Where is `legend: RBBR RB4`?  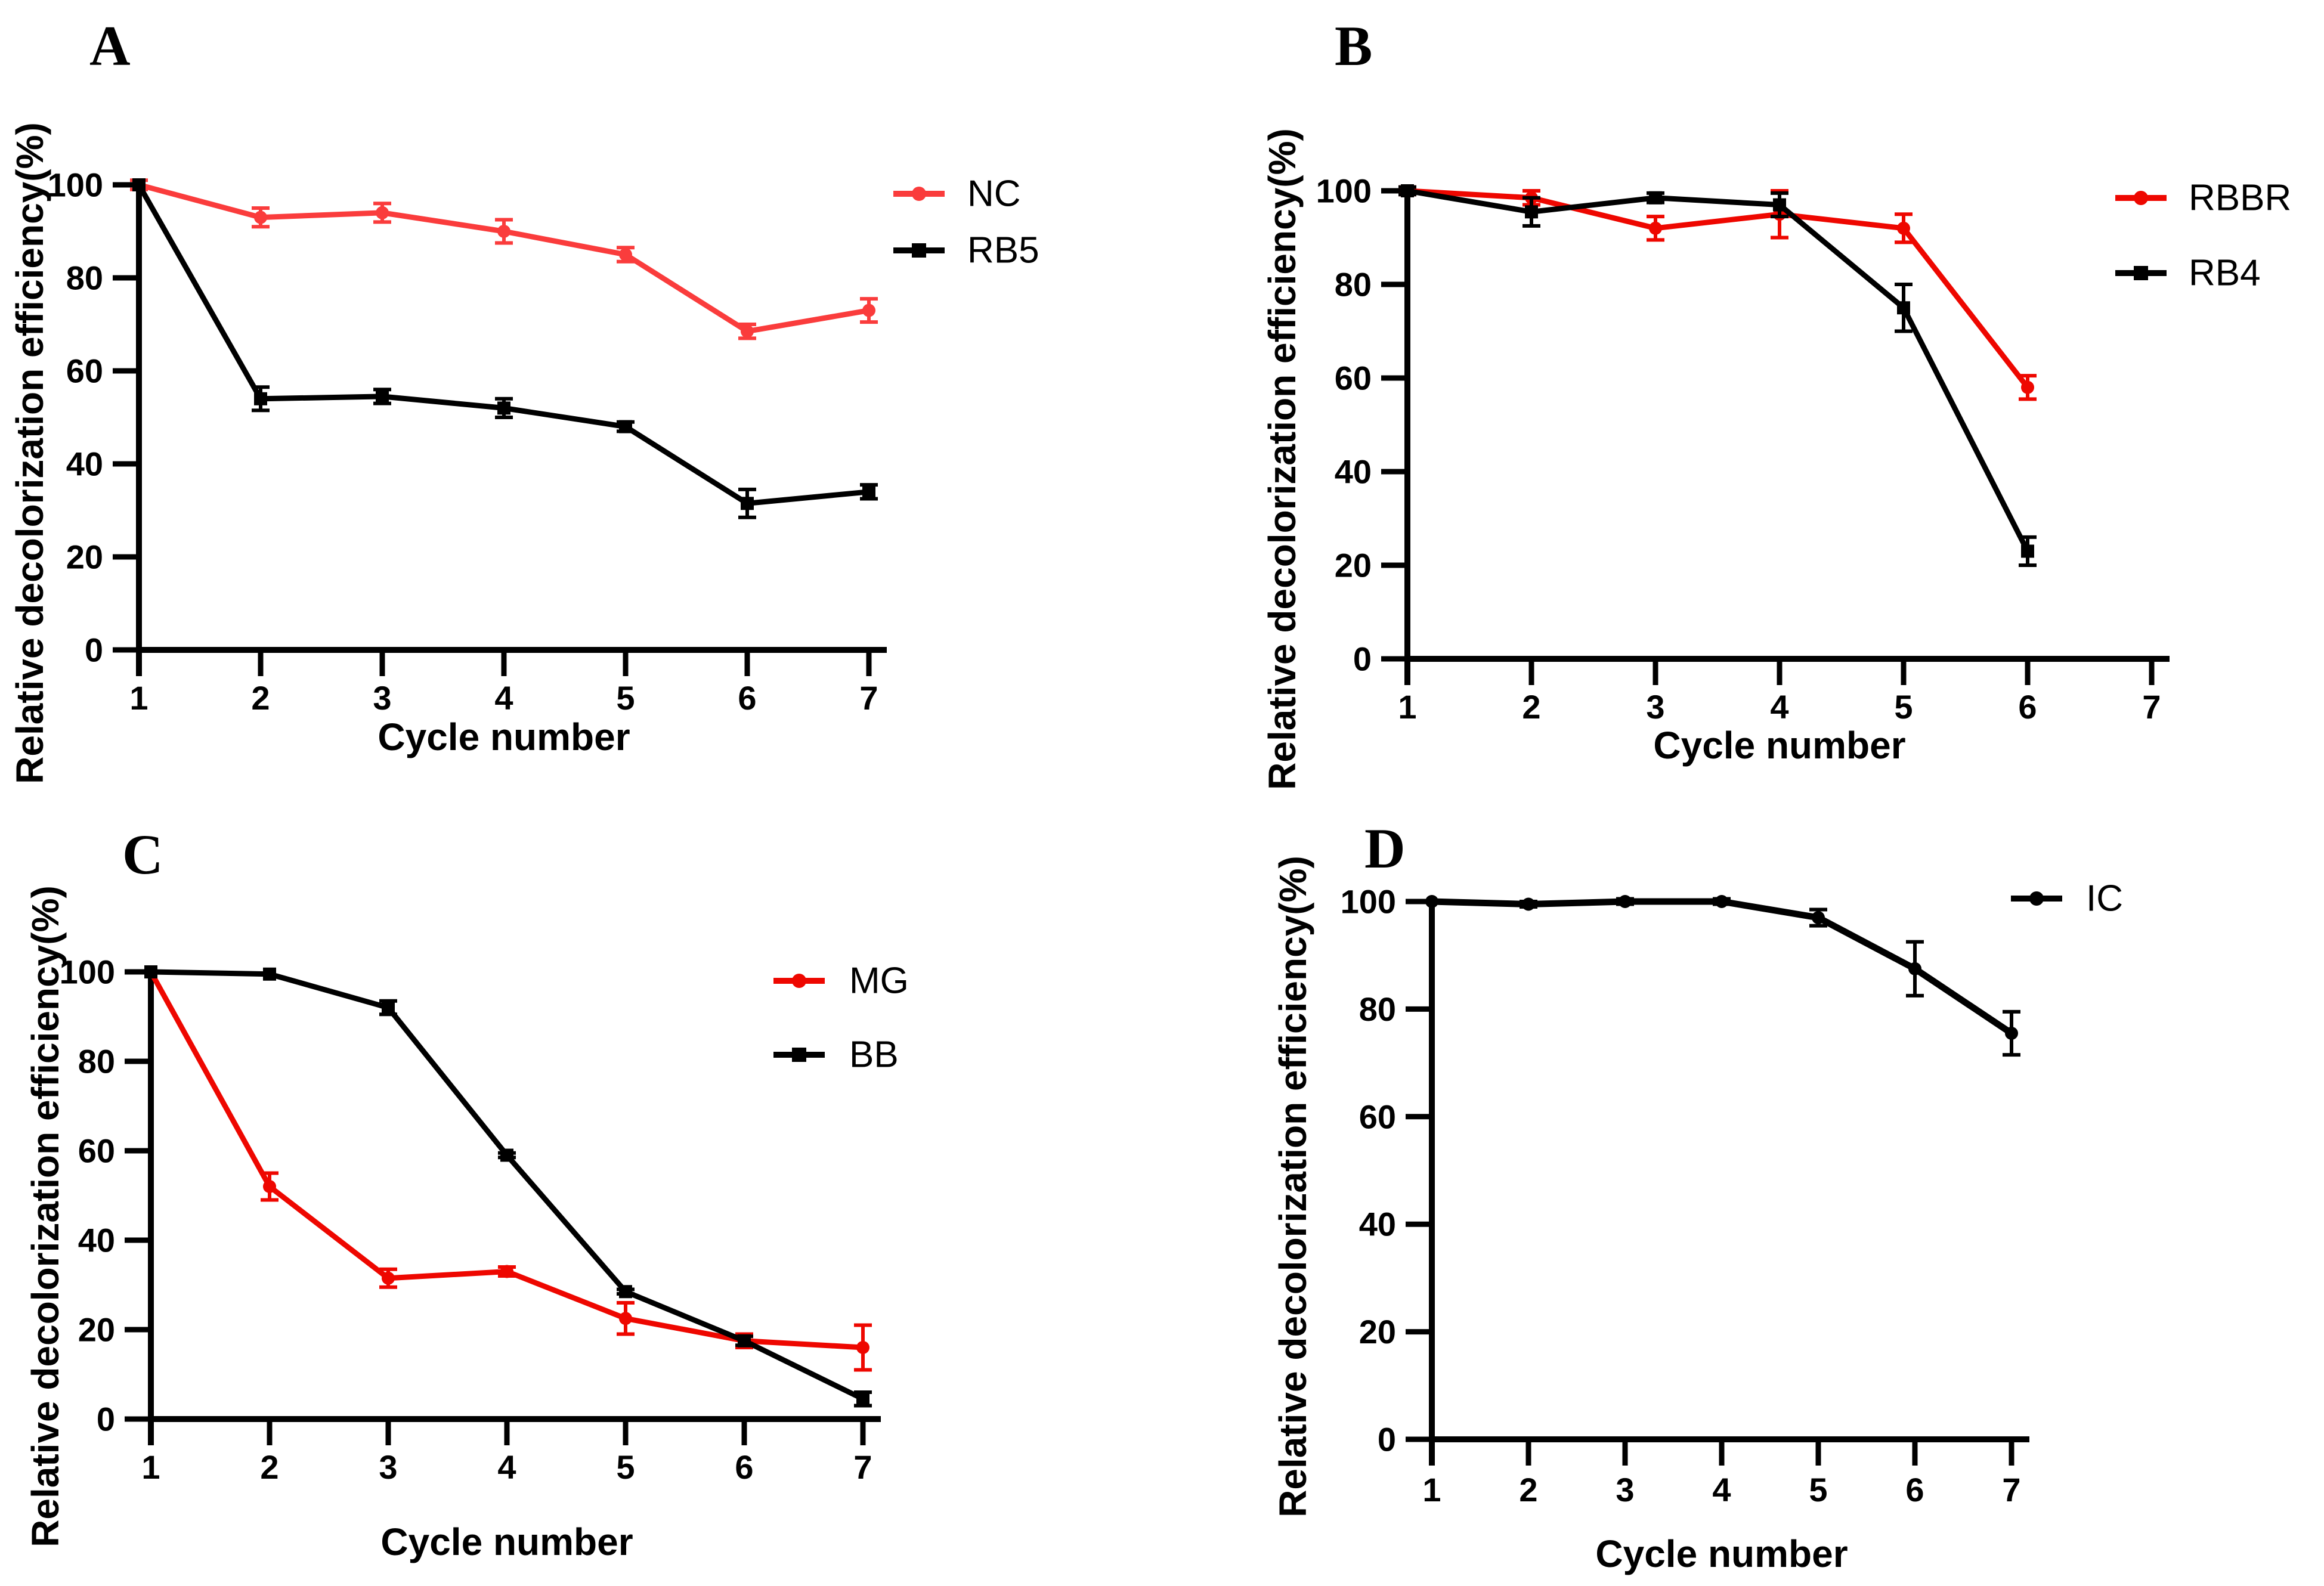
legend: RBBR RB4 is located at coordinates (2203, 236).